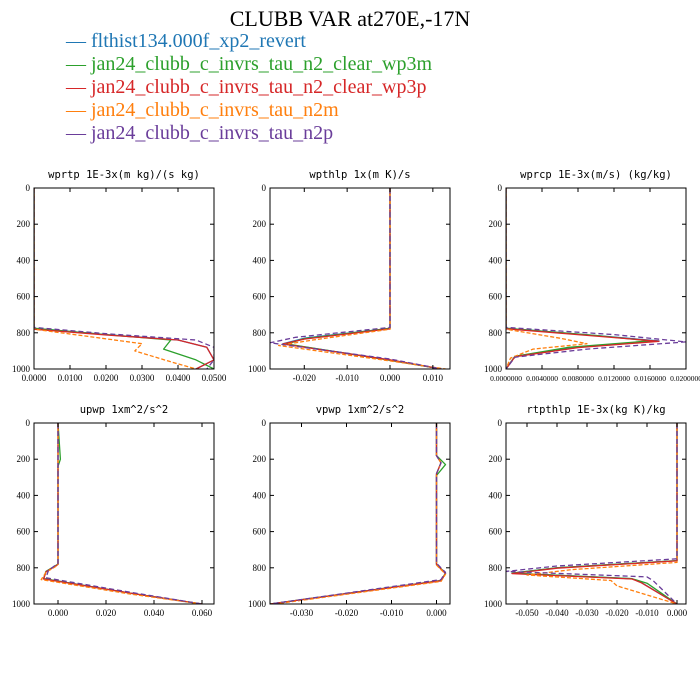 The height and width of the screenshot is (700, 700). What do you see at coordinates (202, 613) in the screenshot?
I see `x-tick-label: 0.060` at bounding box center [202, 613].